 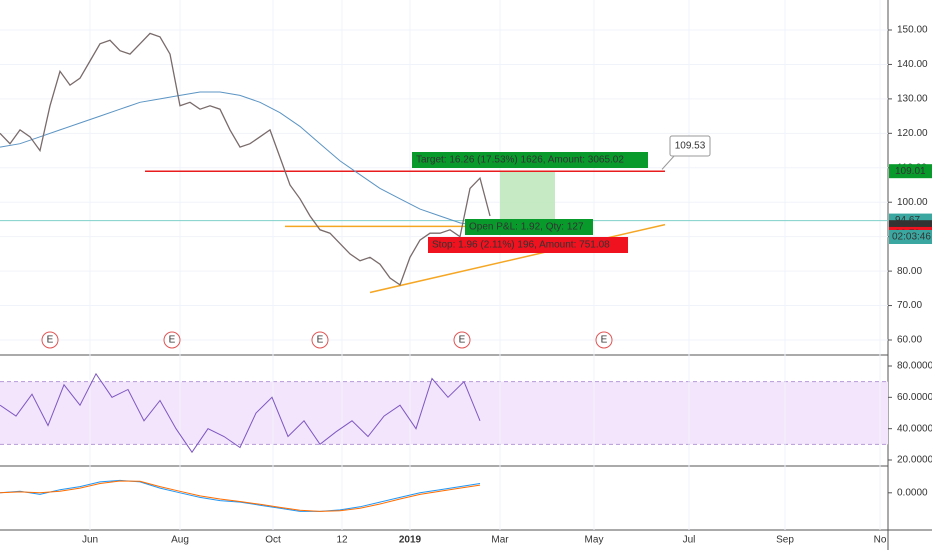 I want to click on macd-line, so click(x=240, y=496).